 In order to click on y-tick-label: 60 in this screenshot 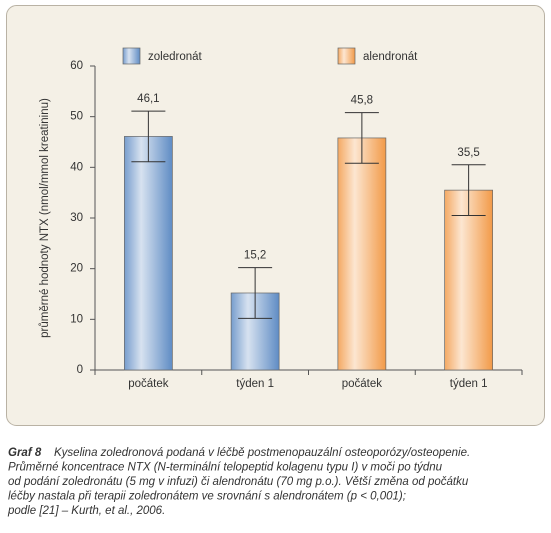, I will do `click(76, 66)`.